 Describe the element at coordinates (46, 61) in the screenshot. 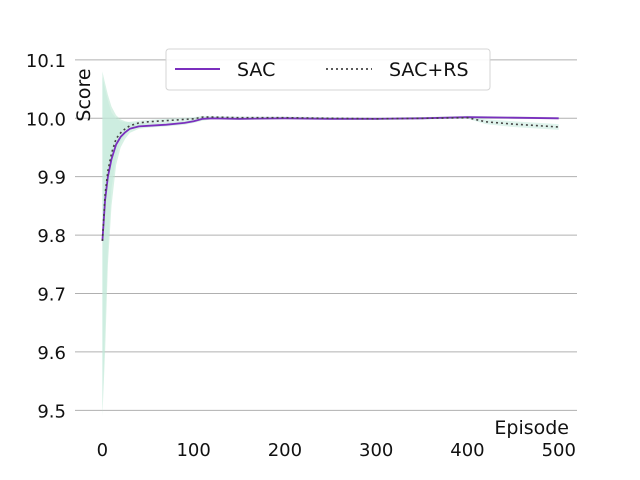

I see `y-tick-label: 10.1` at that location.